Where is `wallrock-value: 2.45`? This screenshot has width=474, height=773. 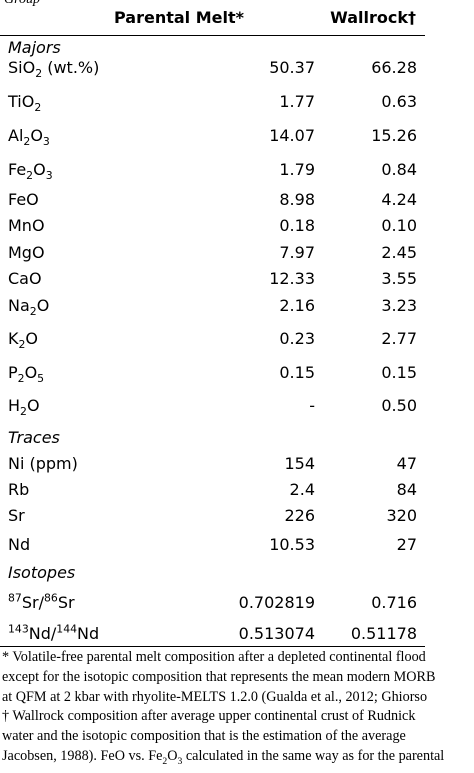
wallrock-value: 2.45 is located at coordinates (399, 252).